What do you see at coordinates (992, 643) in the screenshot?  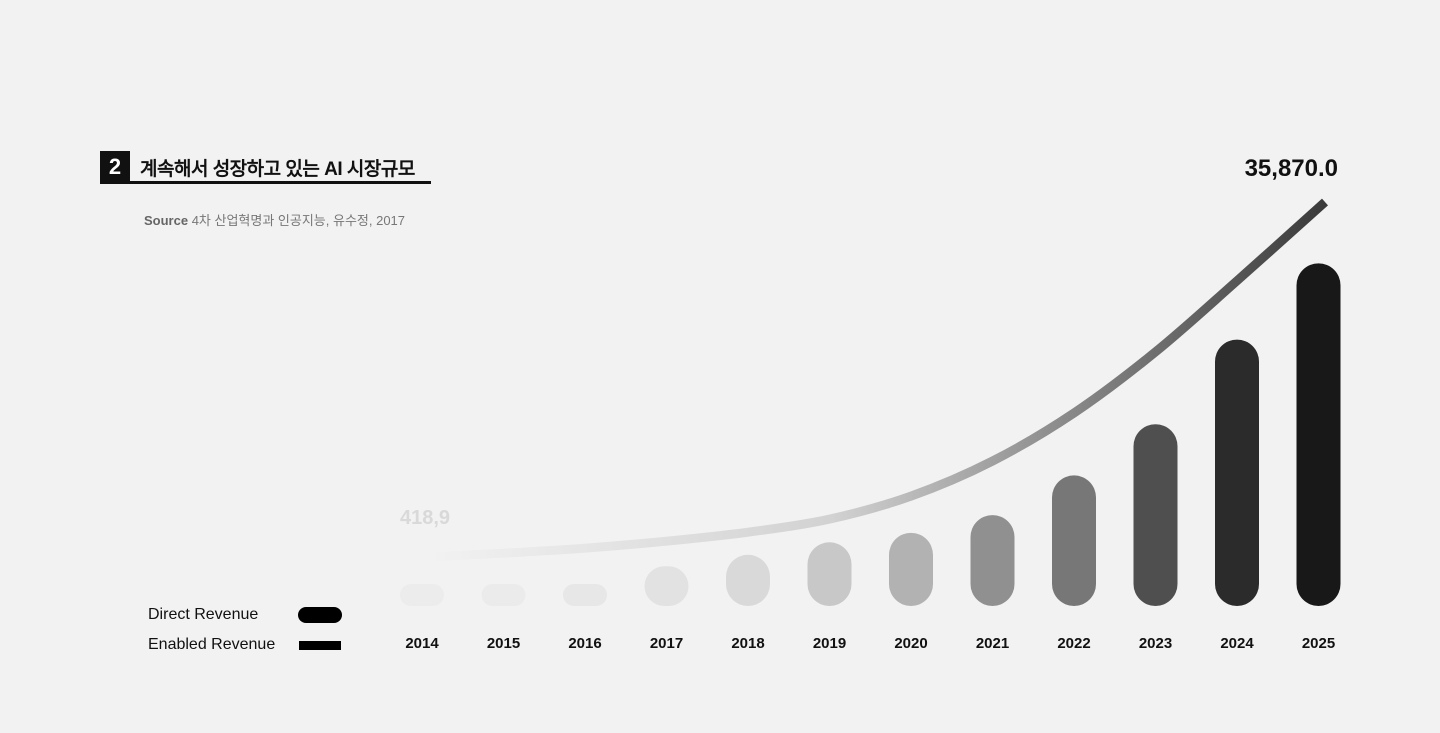 I see `x-tick-label: 2021` at bounding box center [992, 643].